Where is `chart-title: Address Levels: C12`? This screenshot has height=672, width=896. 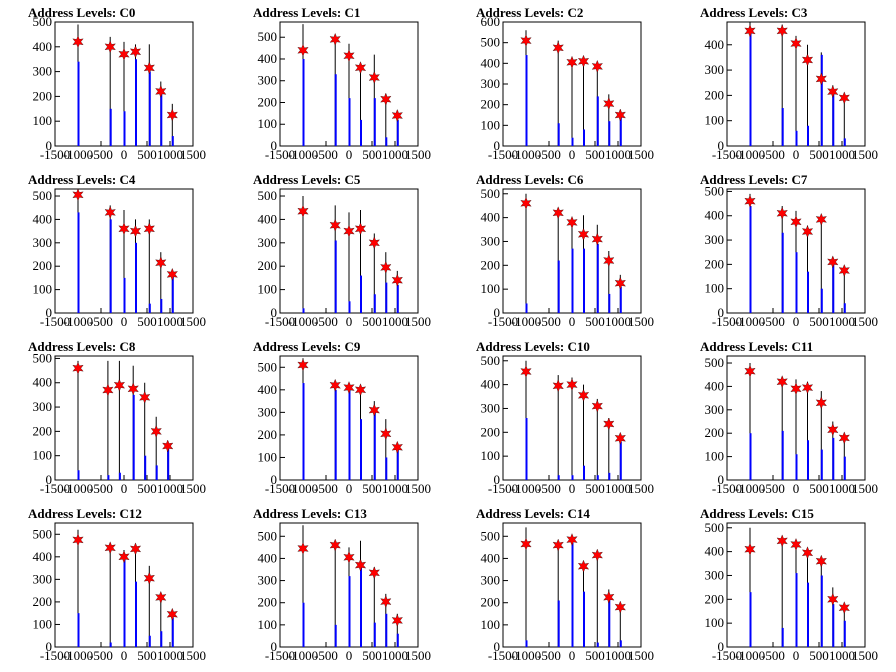
chart-title: Address Levels: C12 is located at coordinates (85, 513).